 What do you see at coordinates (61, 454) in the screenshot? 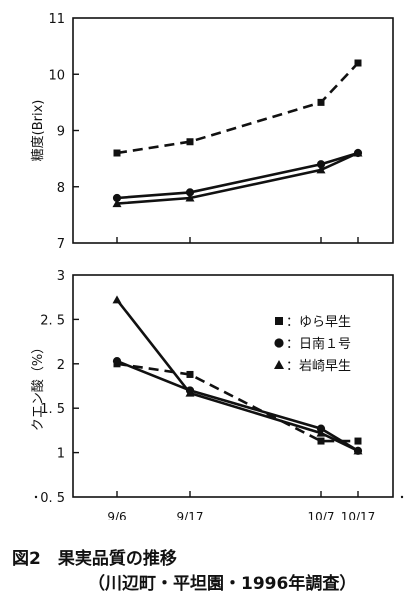
I see `chart2-y-tick-label: 1` at bounding box center [61, 454].